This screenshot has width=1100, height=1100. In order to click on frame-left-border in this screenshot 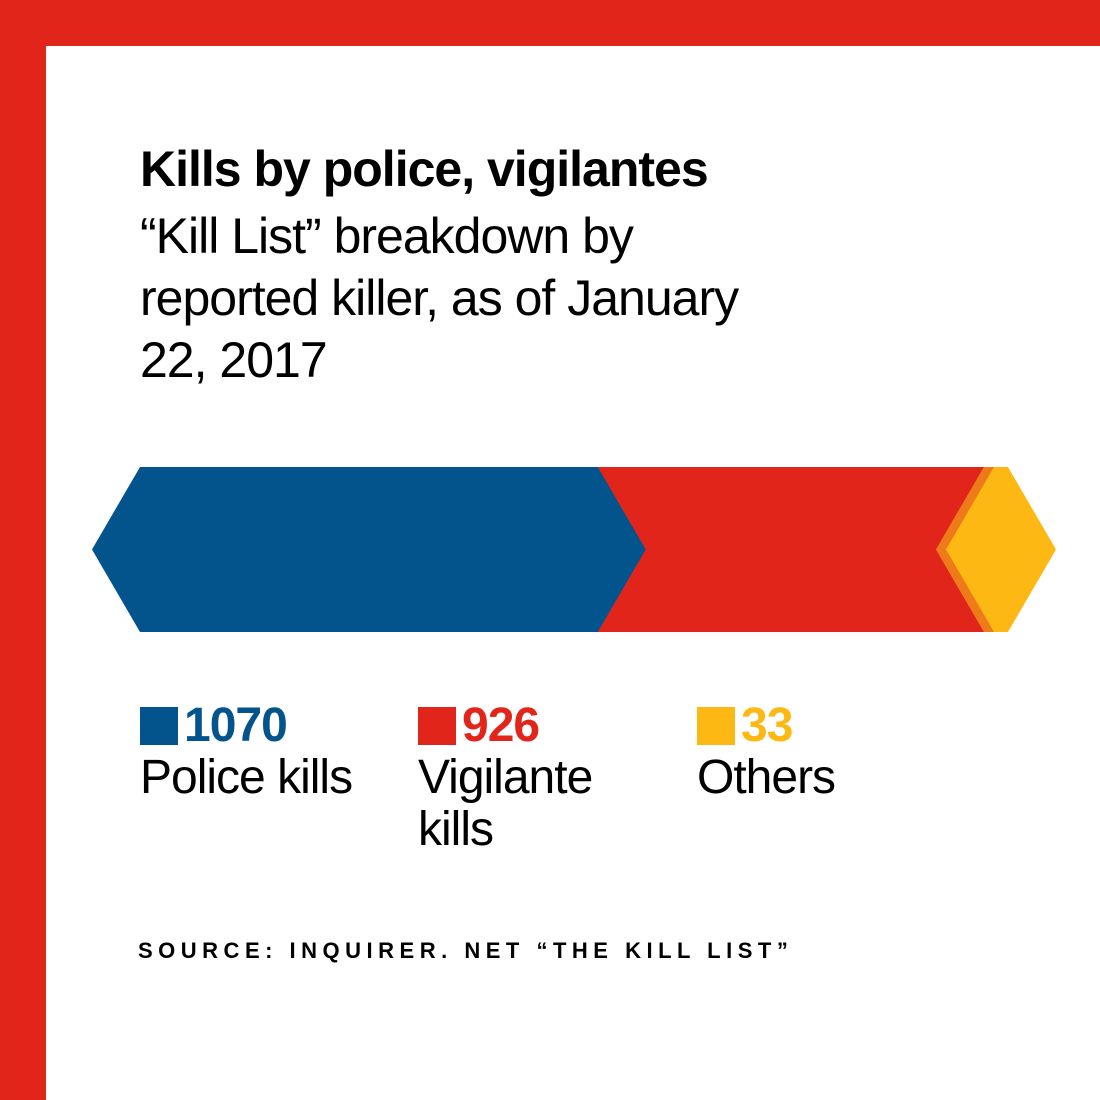, I will do `click(23, 550)`.